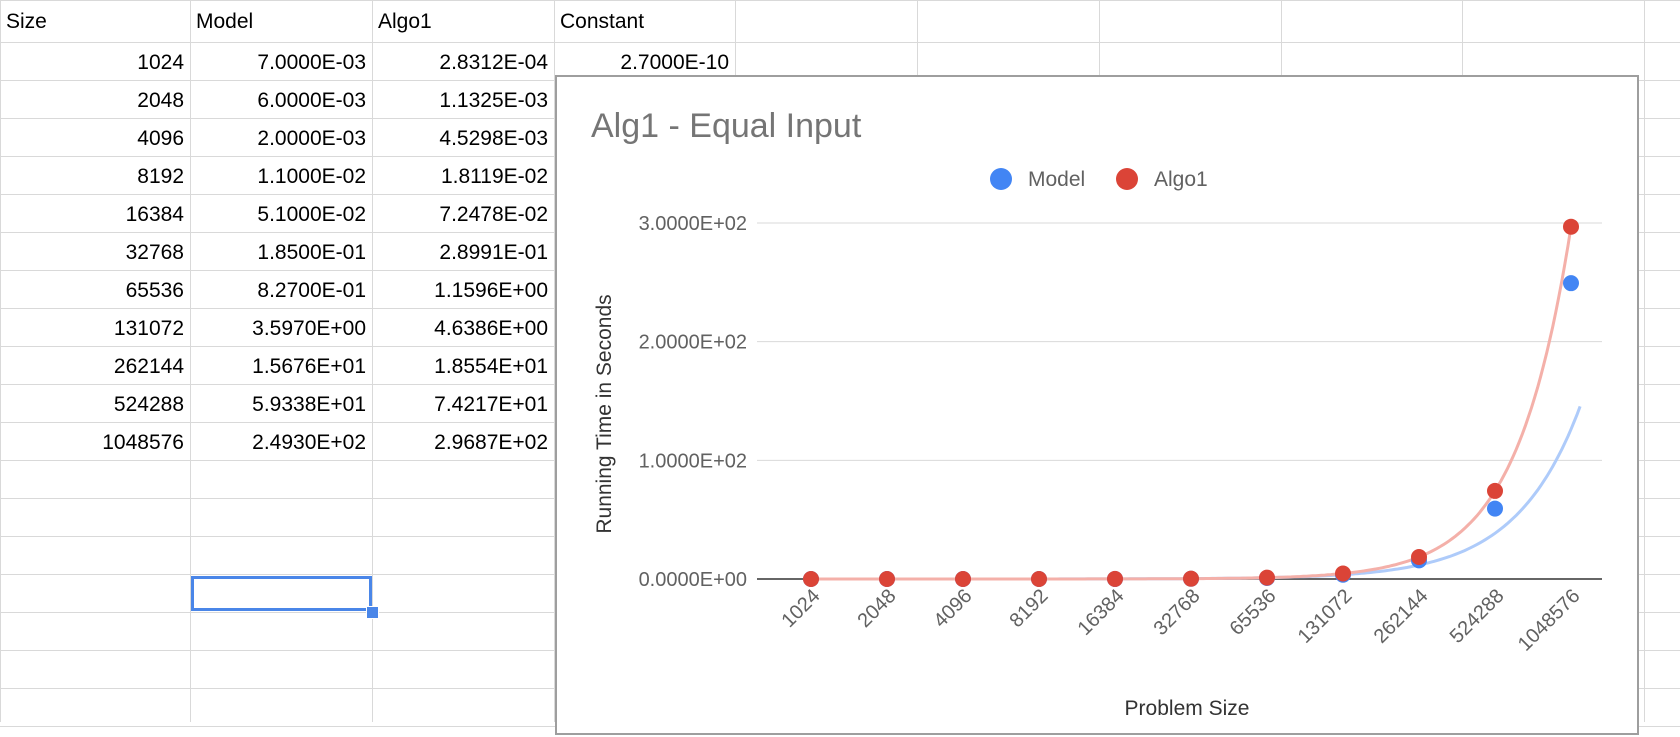 Image resolution: width=1680 pixels, height=737 pixels. What do you see at coordinates (1101, 612) in the screenshot?
I see `x-tick-label: 16384` at bounding box center [1101, 612].